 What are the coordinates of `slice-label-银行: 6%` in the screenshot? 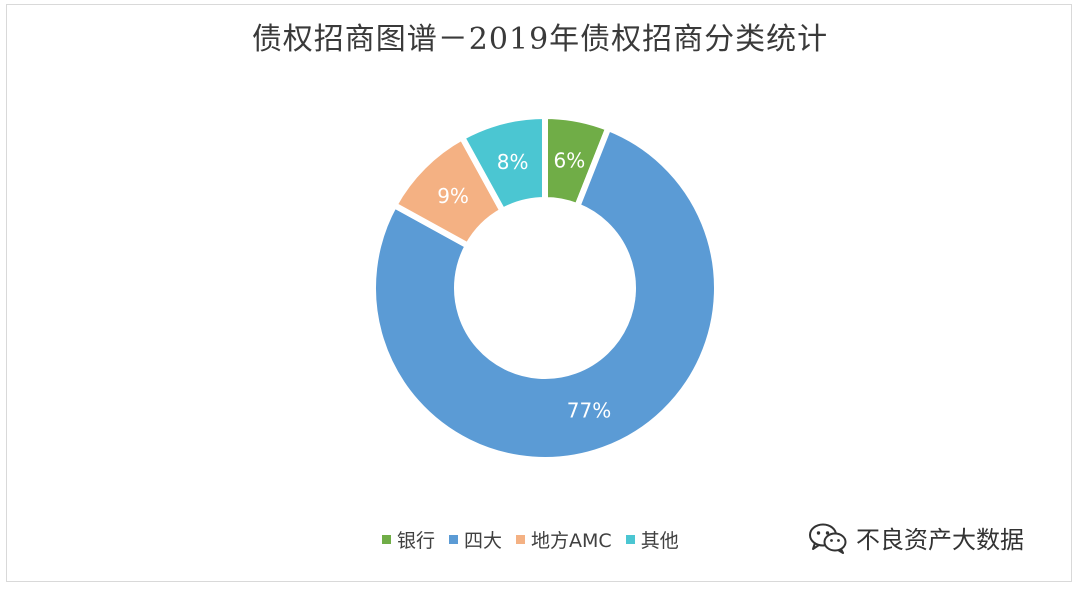 It's located at (569, 160).